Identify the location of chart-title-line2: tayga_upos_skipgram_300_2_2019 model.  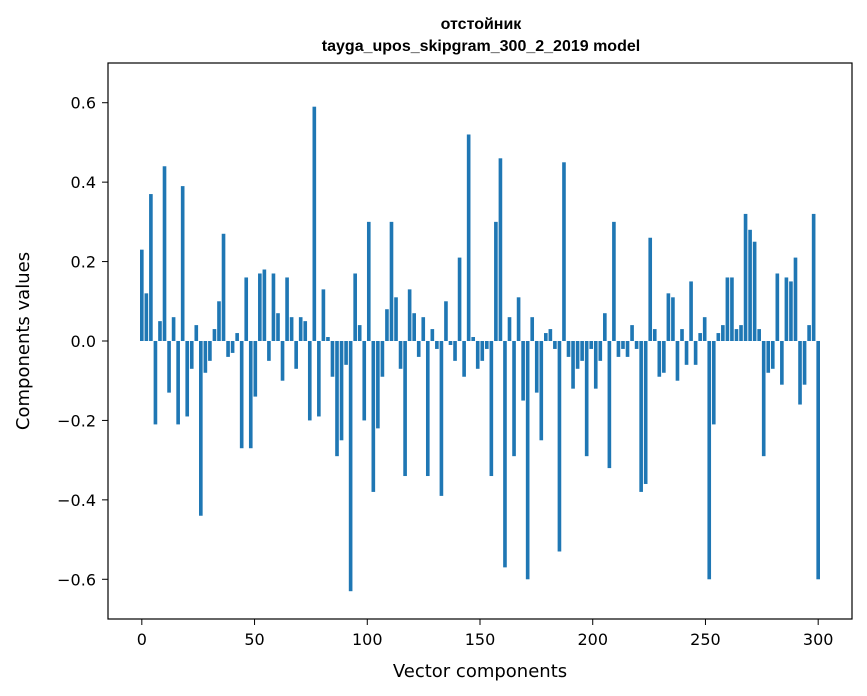
(481, 46).